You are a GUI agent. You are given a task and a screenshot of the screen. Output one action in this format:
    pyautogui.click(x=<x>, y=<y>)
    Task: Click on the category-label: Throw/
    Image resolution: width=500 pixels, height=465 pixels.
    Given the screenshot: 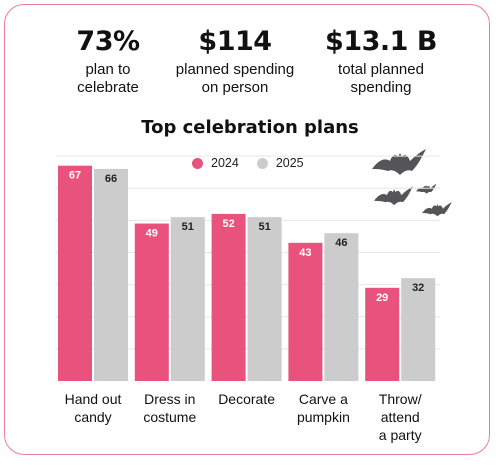 What is the action you would take?
    pyautogui.click(x=400, y=399)
    